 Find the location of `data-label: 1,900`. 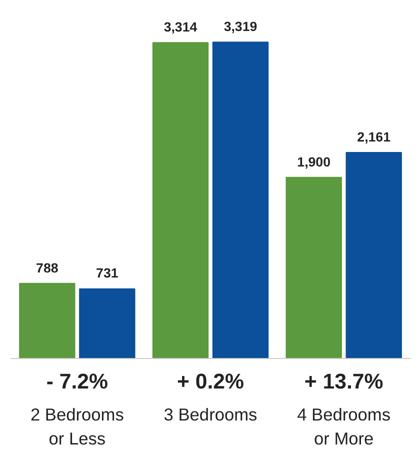

data-label: 1,900 is located at coordinates (314, 162).